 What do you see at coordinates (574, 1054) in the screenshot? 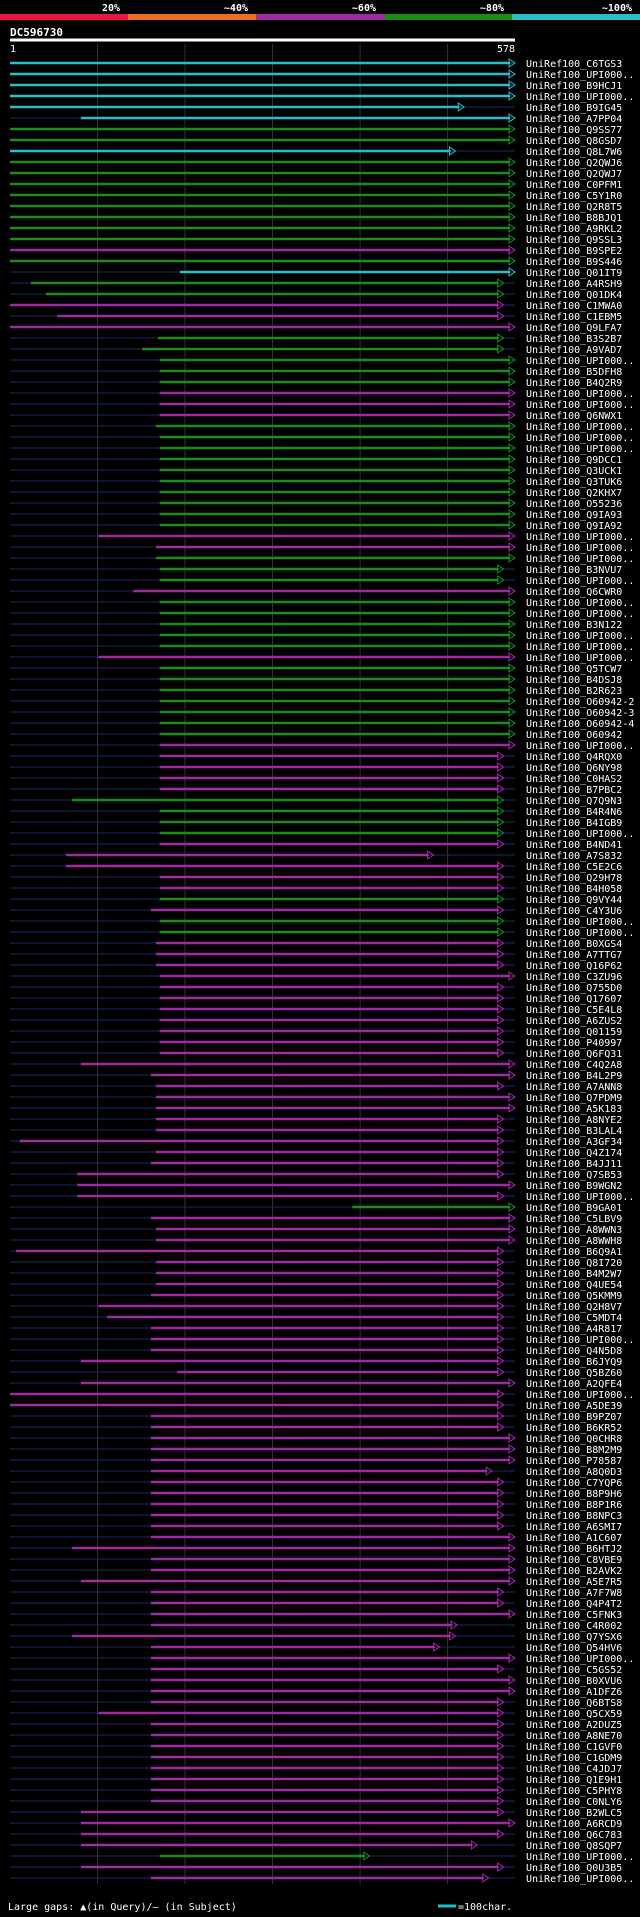
I see `hit-label: UniRef100_Q6FQ31` at bounding box center [574, 1054].